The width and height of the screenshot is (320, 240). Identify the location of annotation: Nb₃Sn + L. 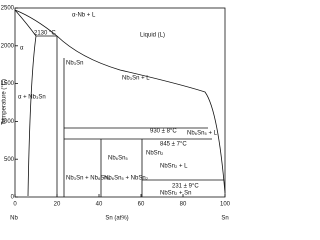
(136, 79).